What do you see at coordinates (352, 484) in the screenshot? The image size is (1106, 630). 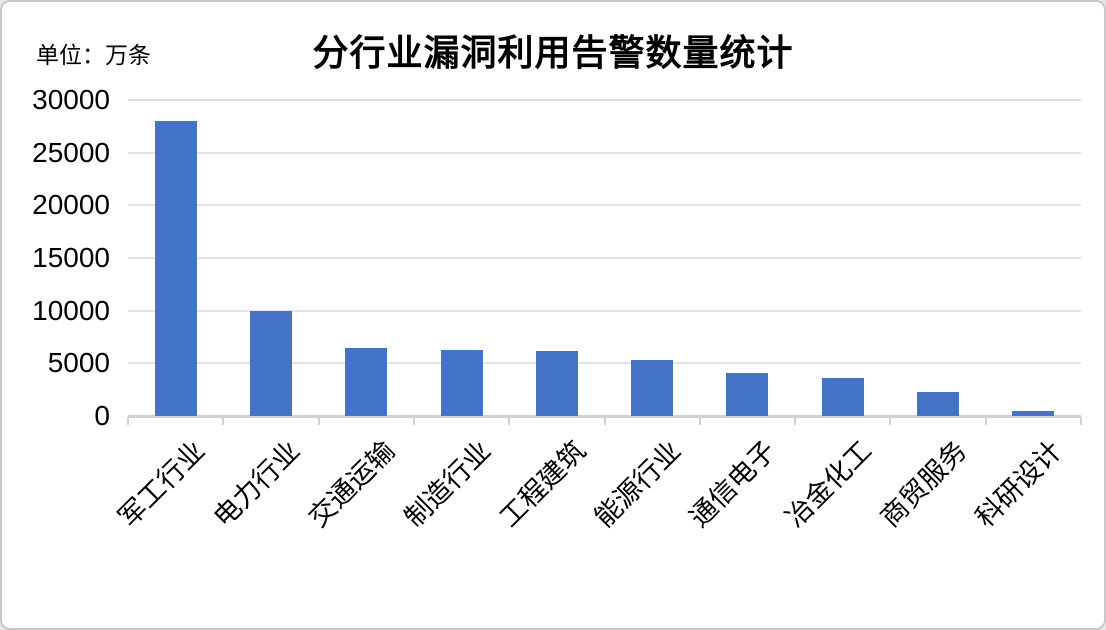 I see `x-axis-label-3: 交通运输` at bounding box center [352, 484].